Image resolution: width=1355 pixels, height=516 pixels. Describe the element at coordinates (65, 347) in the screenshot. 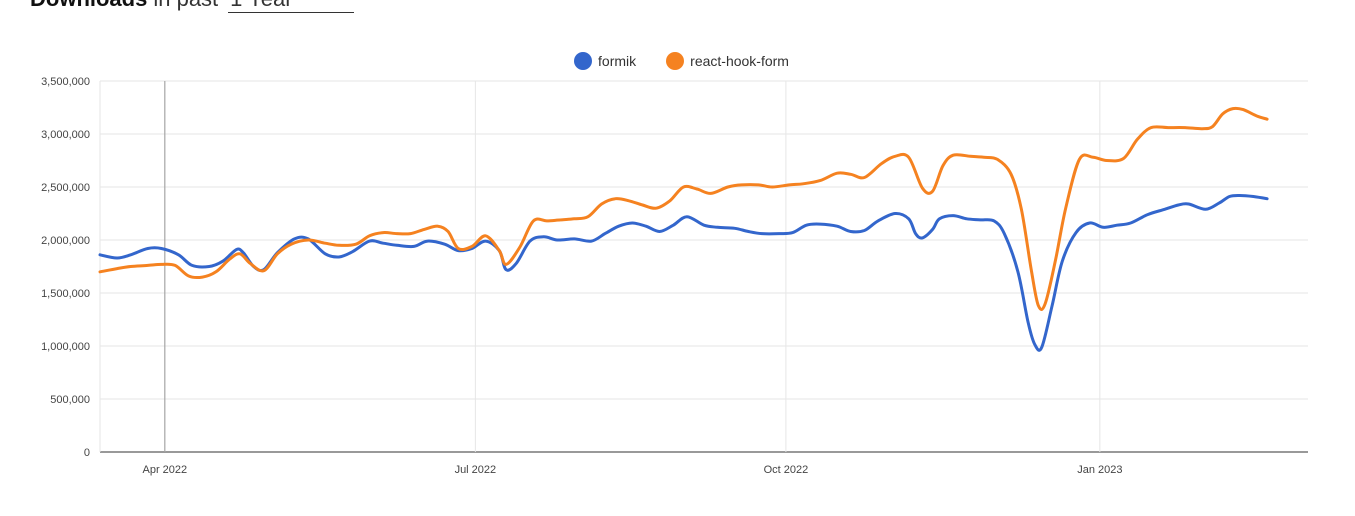

I see `y-tick-label: 1,000,000` at that location.